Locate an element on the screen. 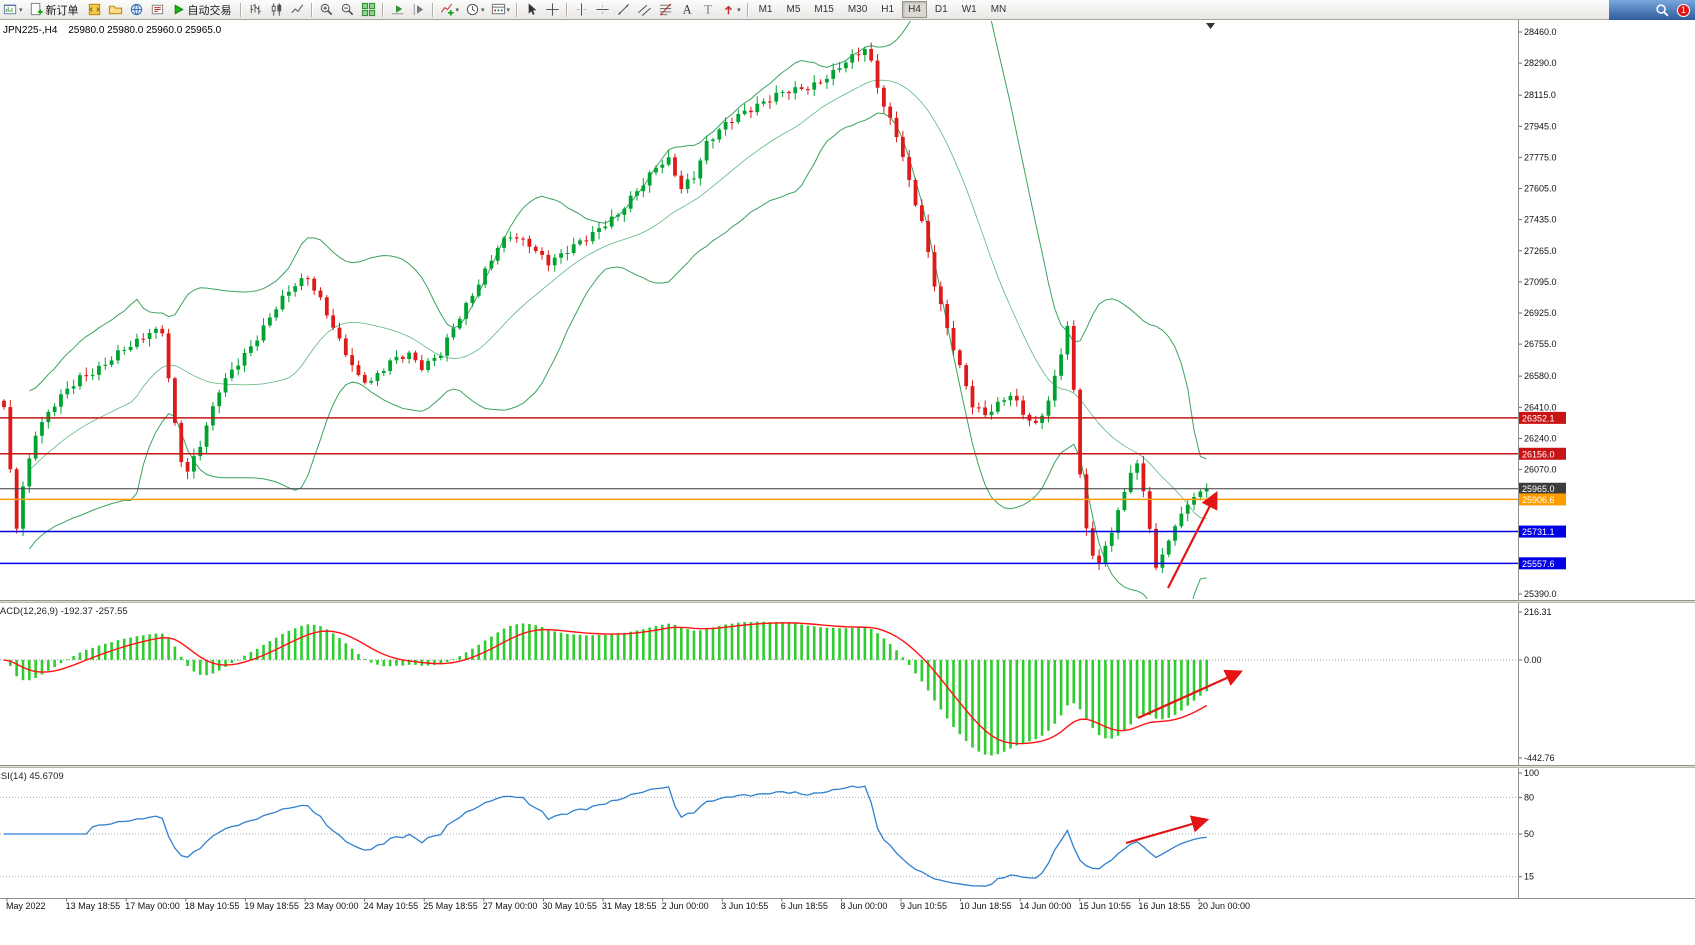 This screenshot has width=1695, height=945. notification-badge: 1 is located at coordinates (1683, 10).